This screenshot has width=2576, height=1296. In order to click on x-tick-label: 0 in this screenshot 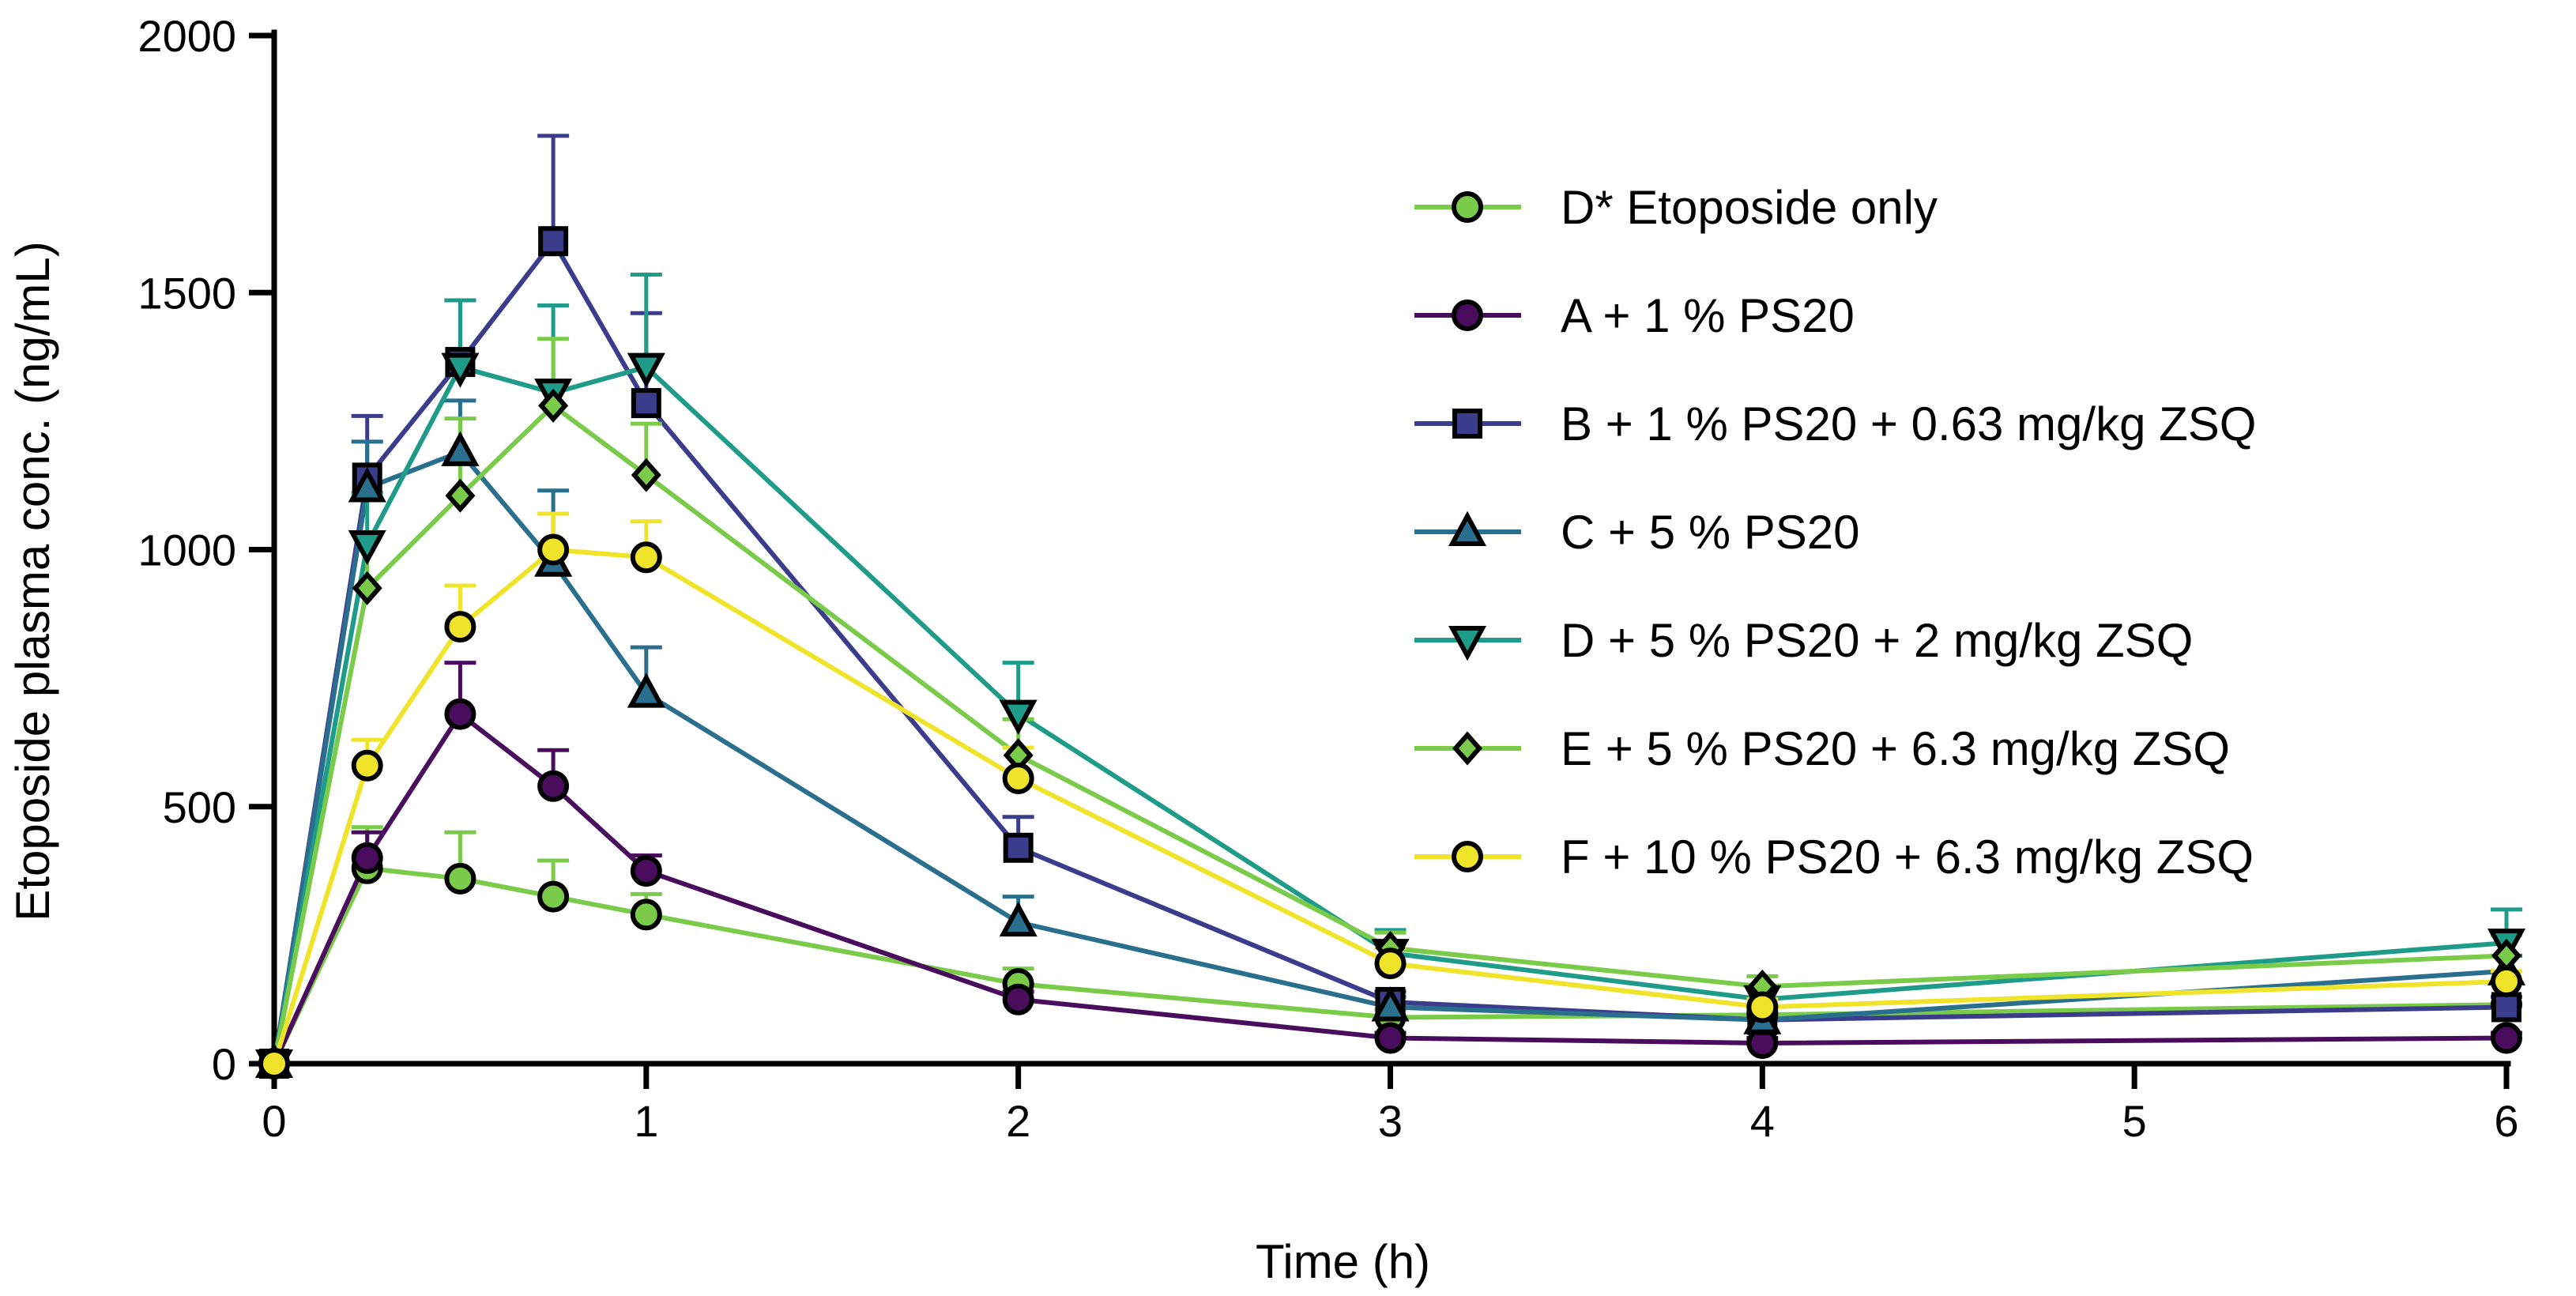, I will do `click(274, 1121)`.